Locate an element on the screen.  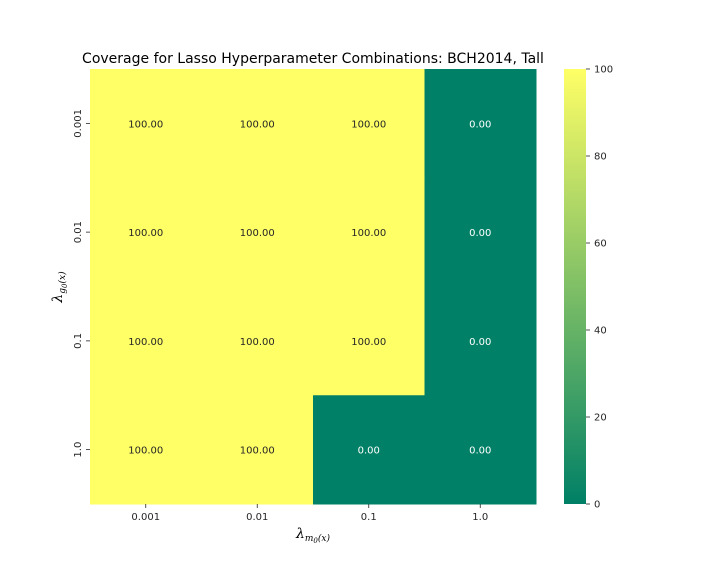
colorbar-tick-label: 80 is located at coordinates (600, 157).